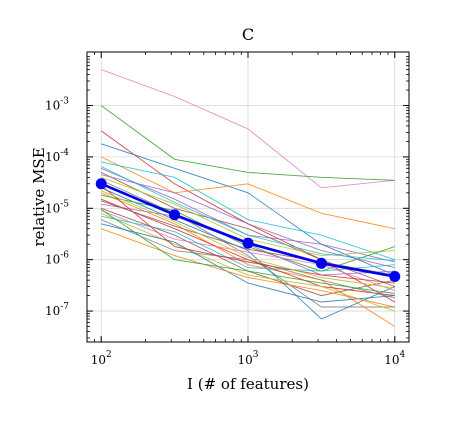 Image resolution: width=454 pixels, height=432 pixels. What do you see at coordinates (57, 207) in the screenshot?
I see `y-tick-label: 10⁻⁵` at bounding box center [57, 207].